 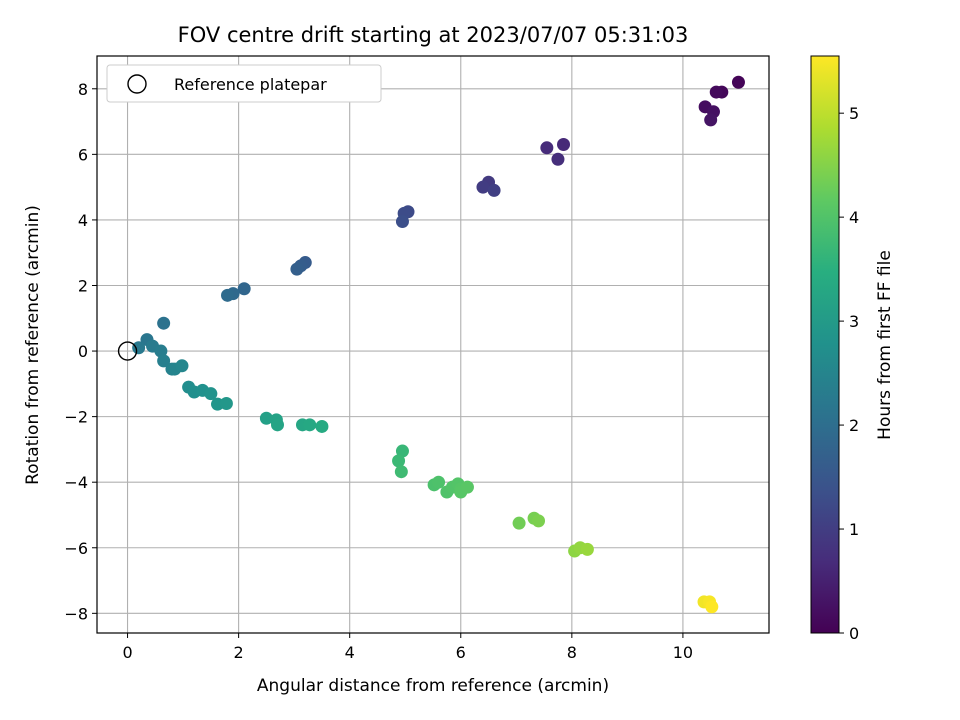 What do you see at coordinates (825, 344) in the screenshot?
I see `colorbar-gradient` at bounding box center [825, 344].